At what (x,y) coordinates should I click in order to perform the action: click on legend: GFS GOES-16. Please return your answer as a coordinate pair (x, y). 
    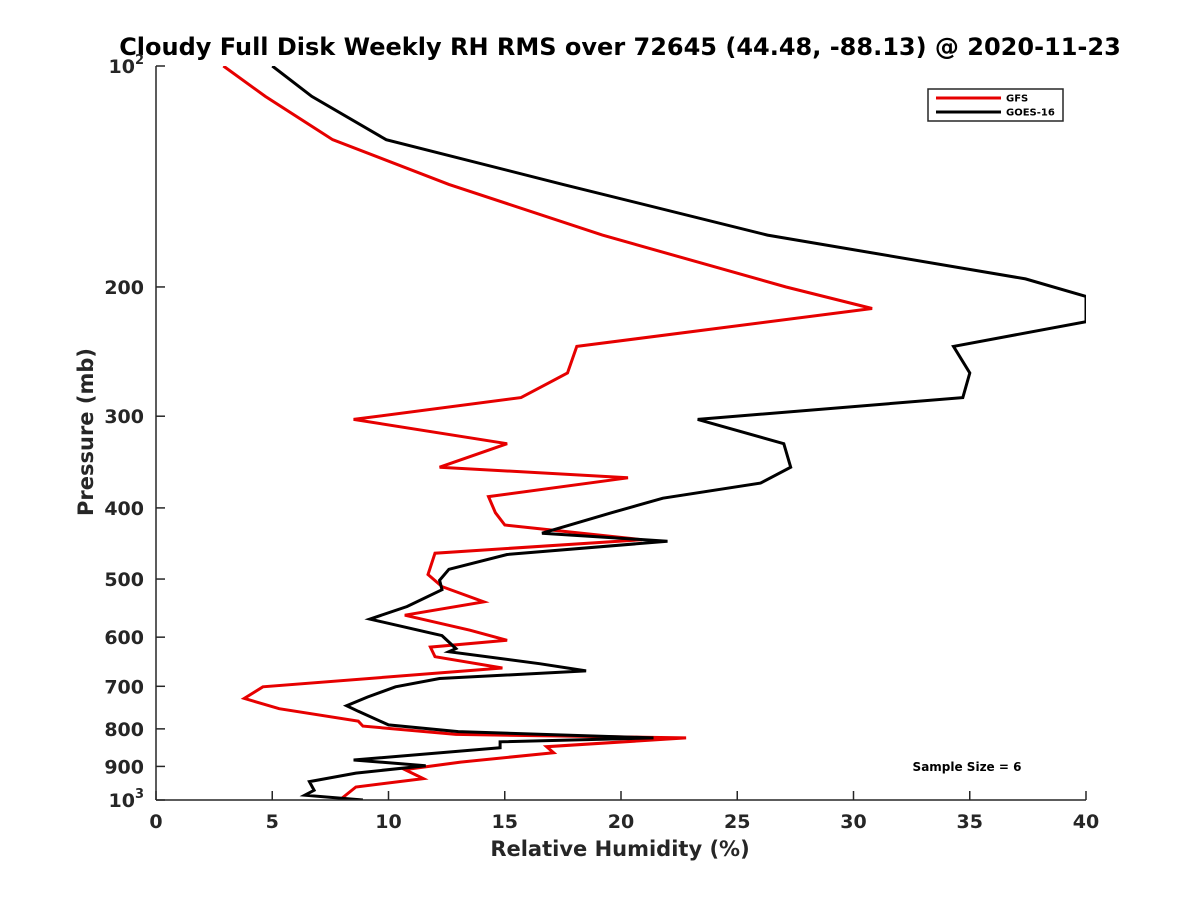
    Looking at the image, I should click on (995, 105).